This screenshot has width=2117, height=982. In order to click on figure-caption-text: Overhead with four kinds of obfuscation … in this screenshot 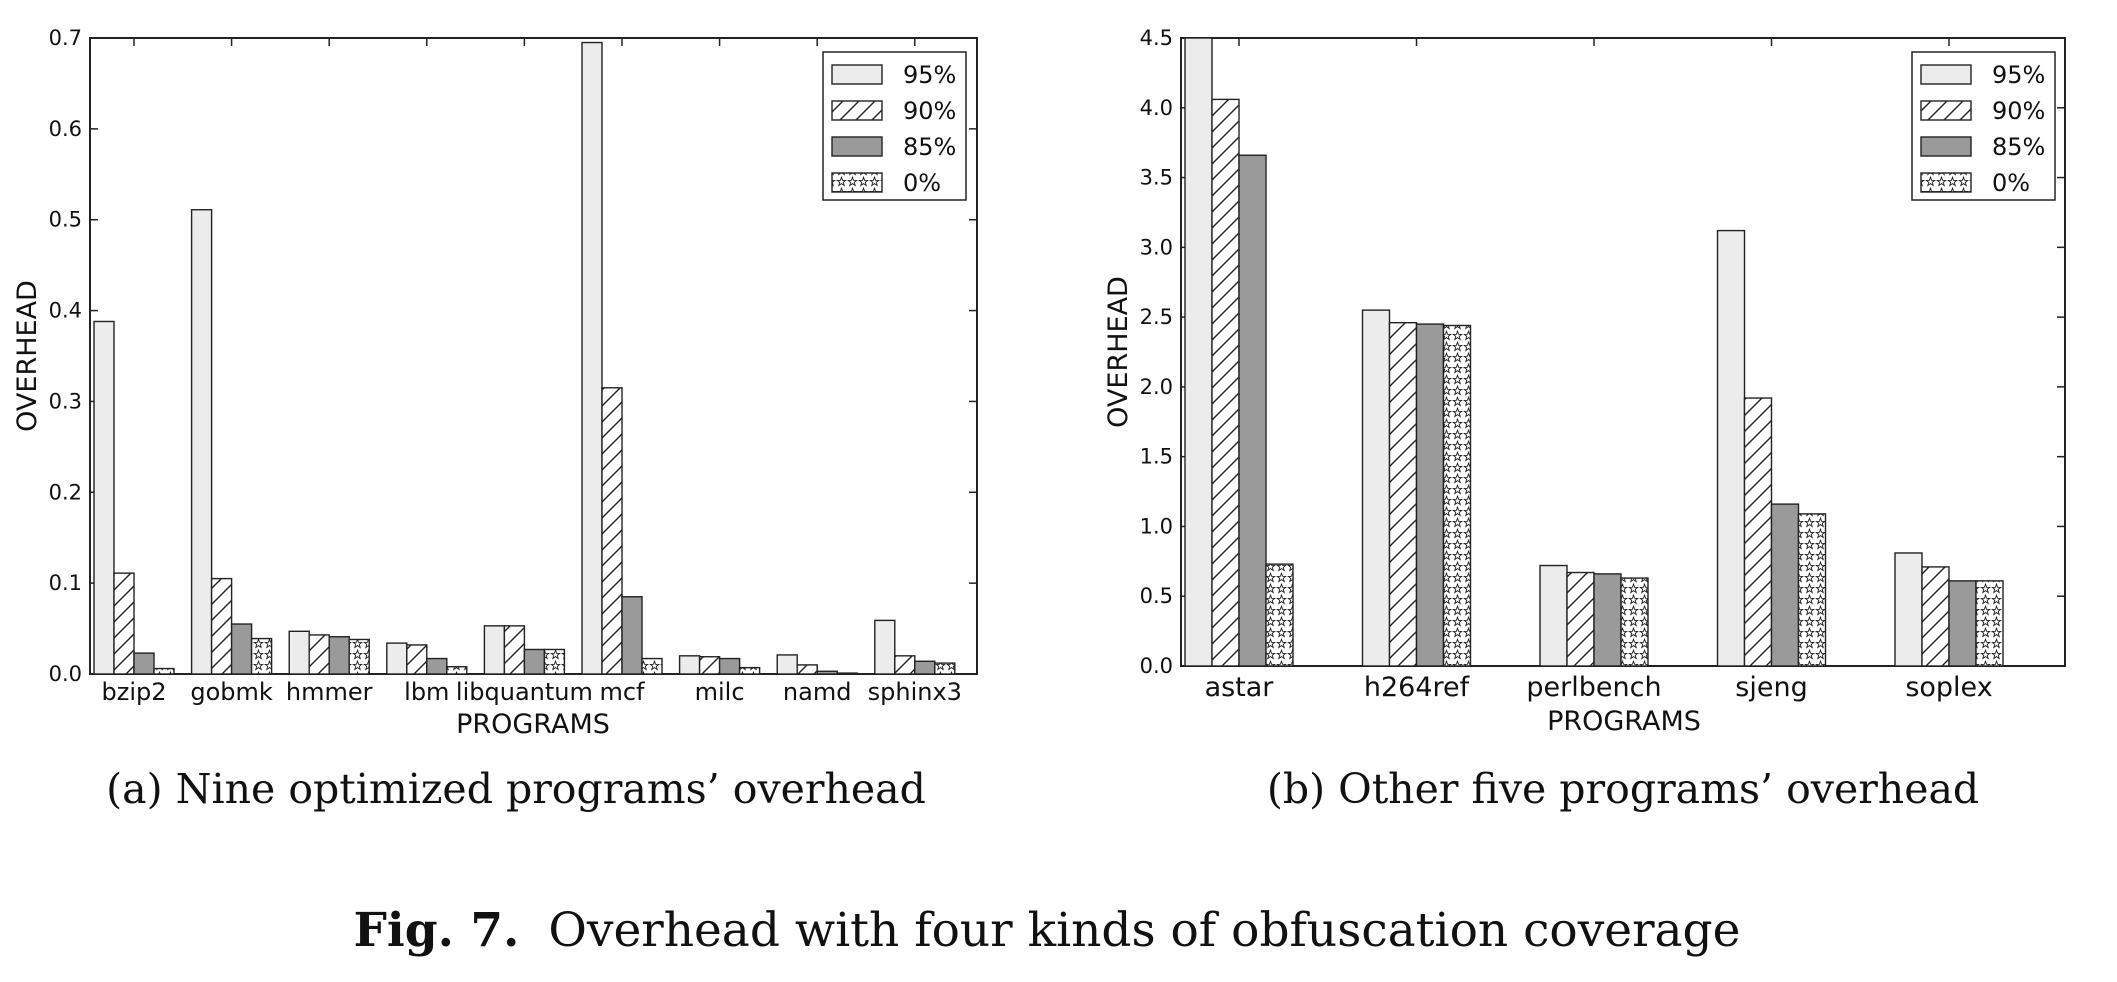, I will do `click(1144, 930)`.